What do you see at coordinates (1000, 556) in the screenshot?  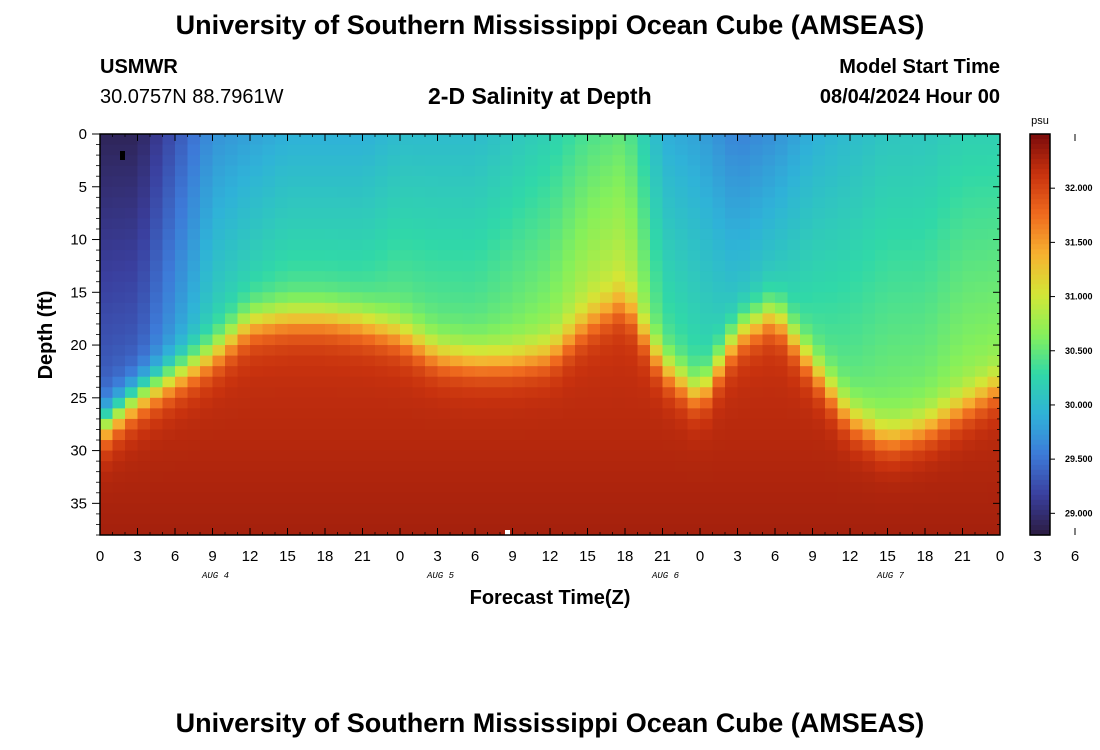 I see `x-tick-label: 0` at bounding box center [1000, 556].